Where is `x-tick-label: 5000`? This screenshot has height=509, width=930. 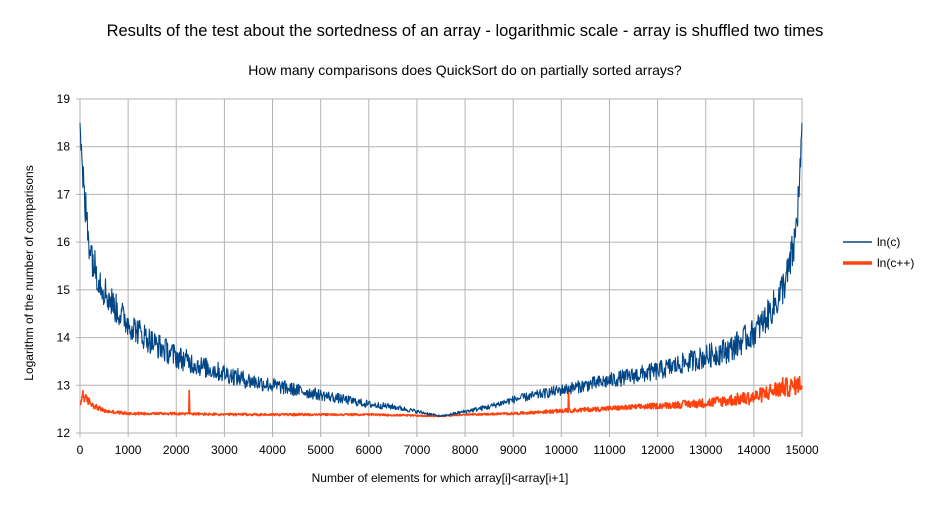 x-tick-label: 5000 is located at coordinates (320, 450).